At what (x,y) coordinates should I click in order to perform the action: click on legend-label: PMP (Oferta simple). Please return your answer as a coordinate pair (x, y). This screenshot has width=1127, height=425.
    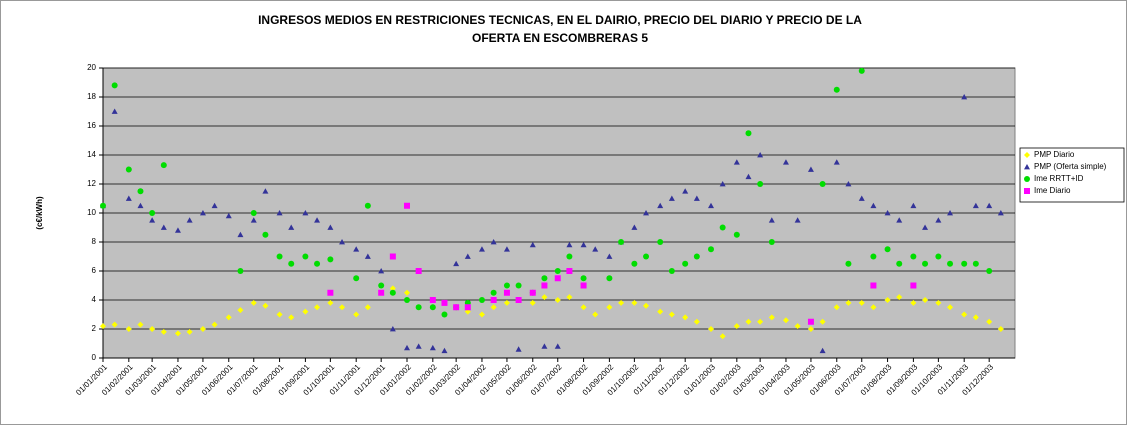
    Looking at the image, I should click on (1070, 166).